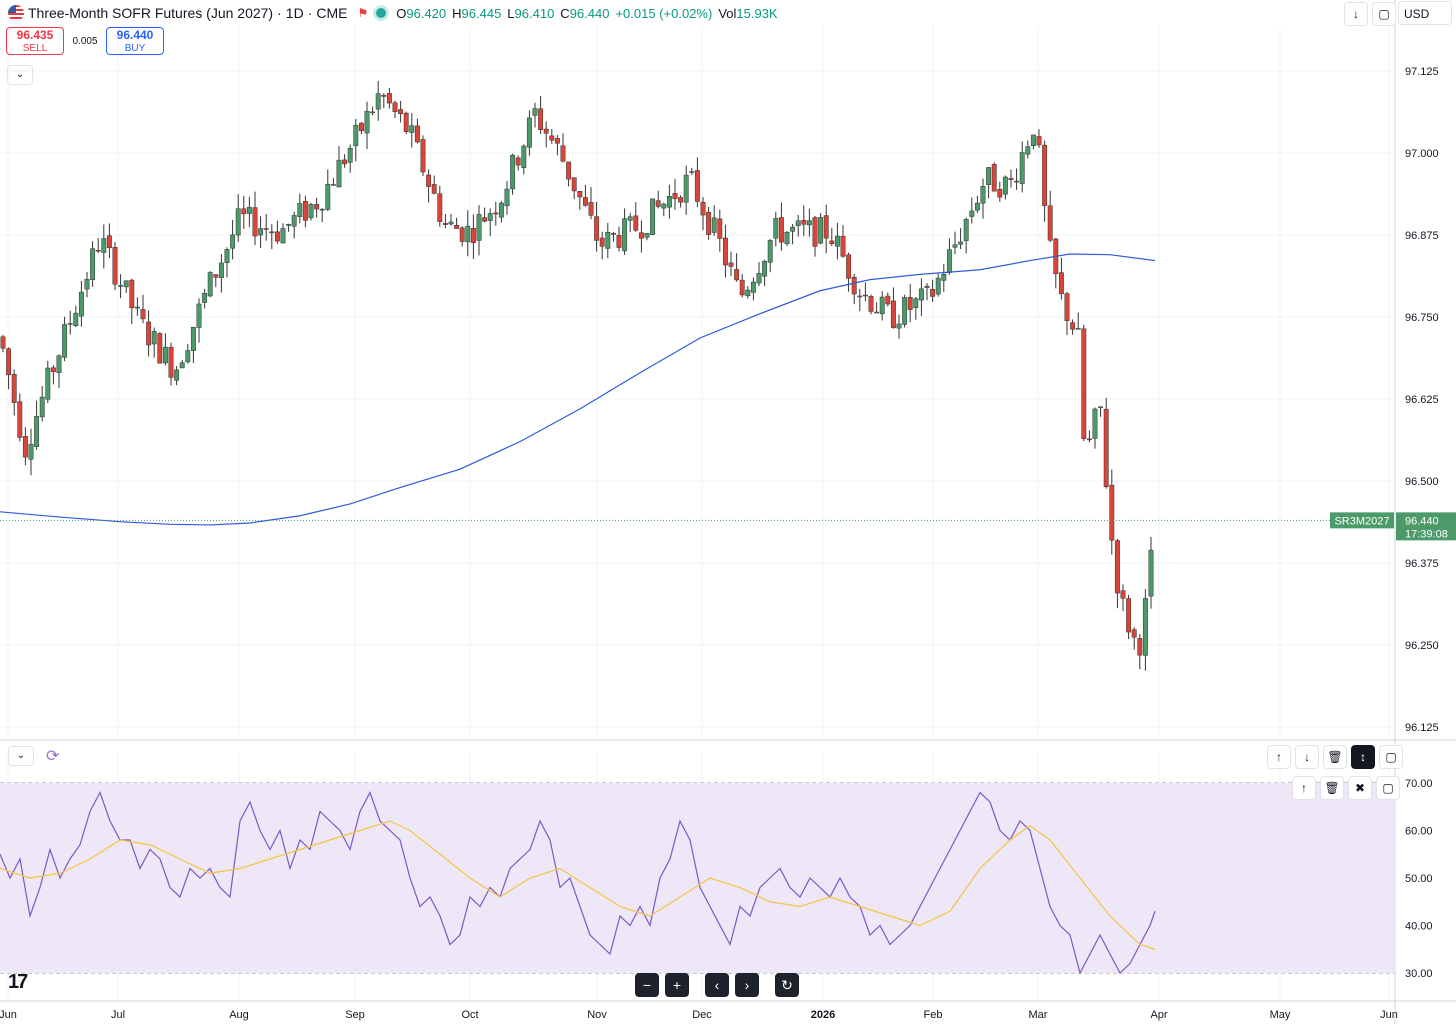 The width and height of the screenshot is (1456, 1024). I want to click on interval: 1D, so click(294, 13).